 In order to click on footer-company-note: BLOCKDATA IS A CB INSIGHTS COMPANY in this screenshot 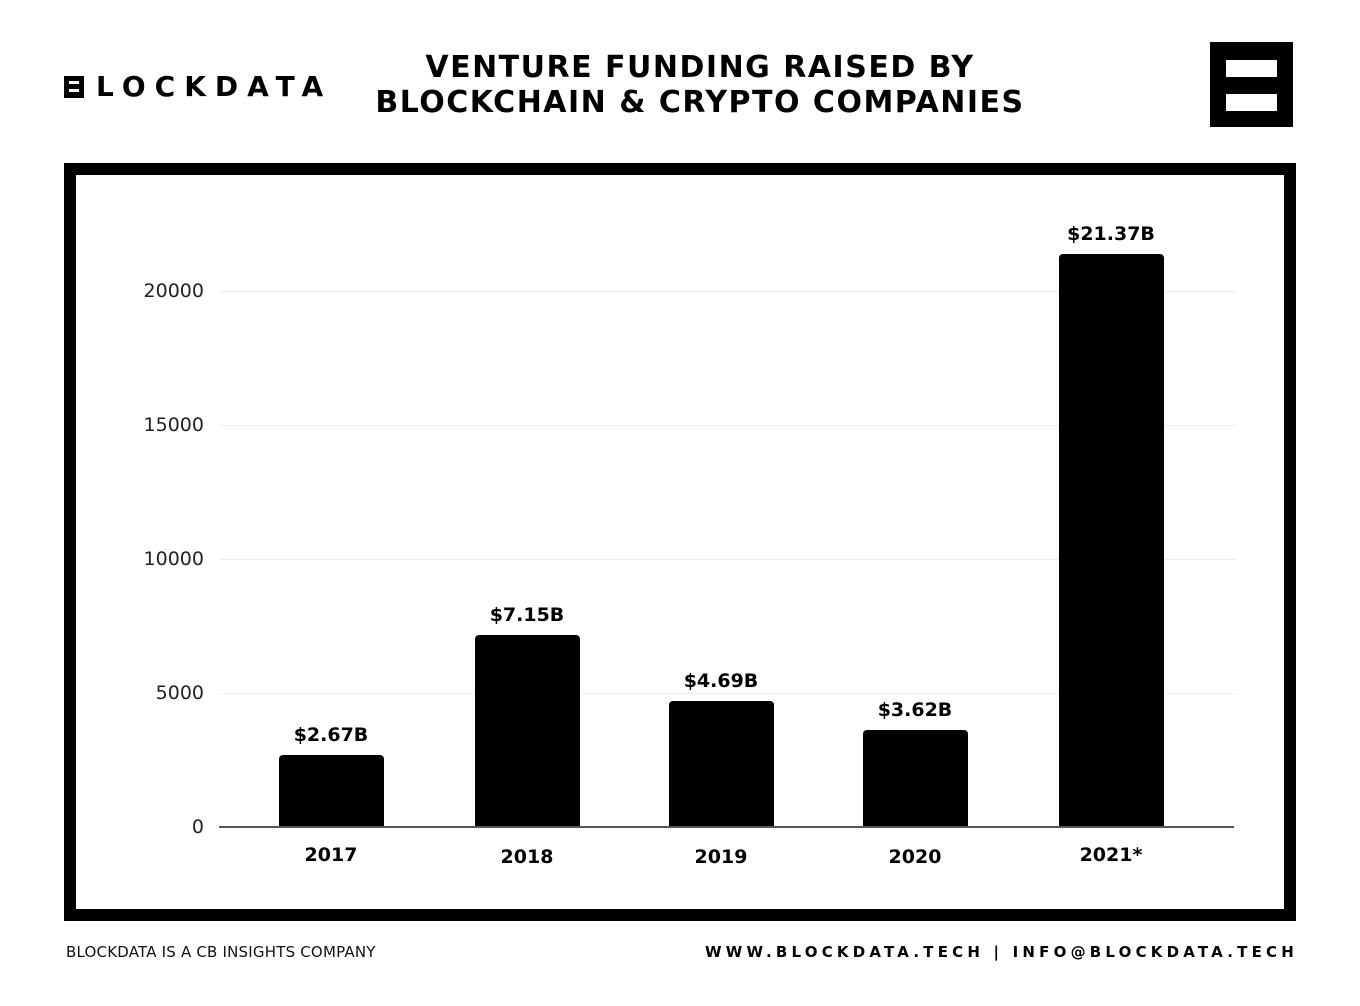, I will do `click(221, 952)`.